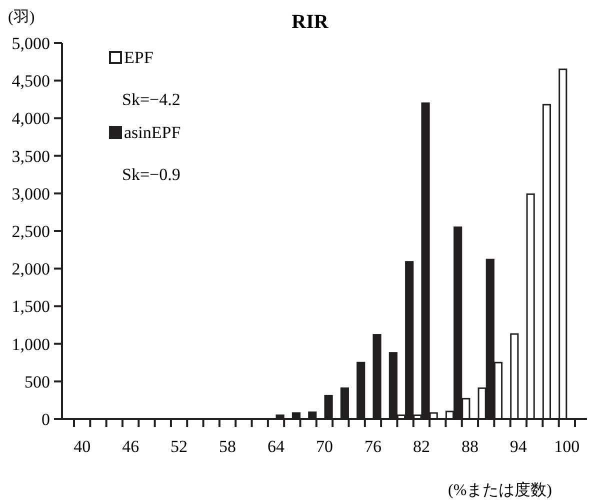 Image resolution: width=595 pixels, height=502 pixels. I want to click on y-tick-label: 0, so click(46, 419).